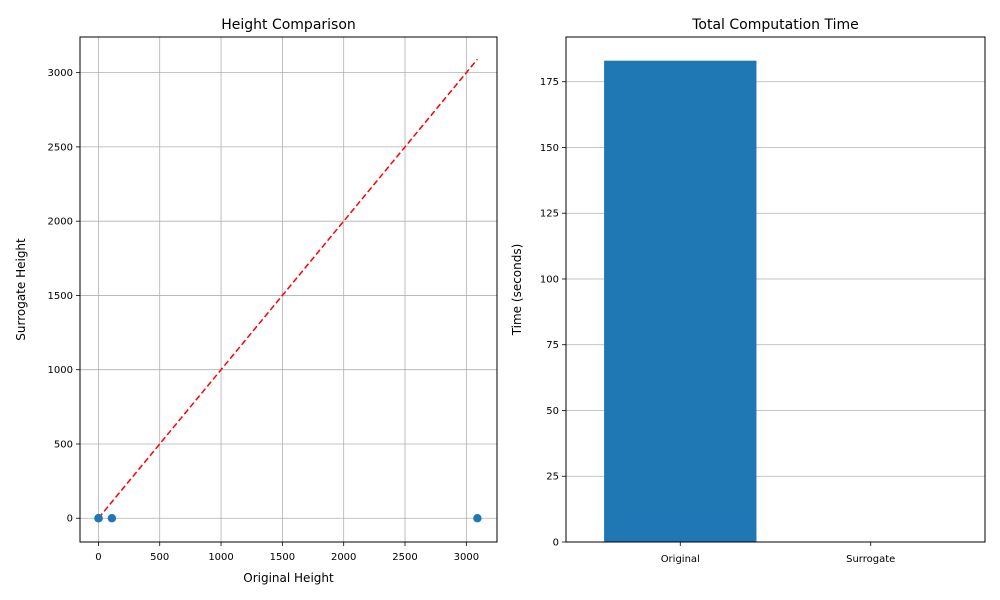  I want to click on scatter-x-tick-label: 500, so click(159, 557).